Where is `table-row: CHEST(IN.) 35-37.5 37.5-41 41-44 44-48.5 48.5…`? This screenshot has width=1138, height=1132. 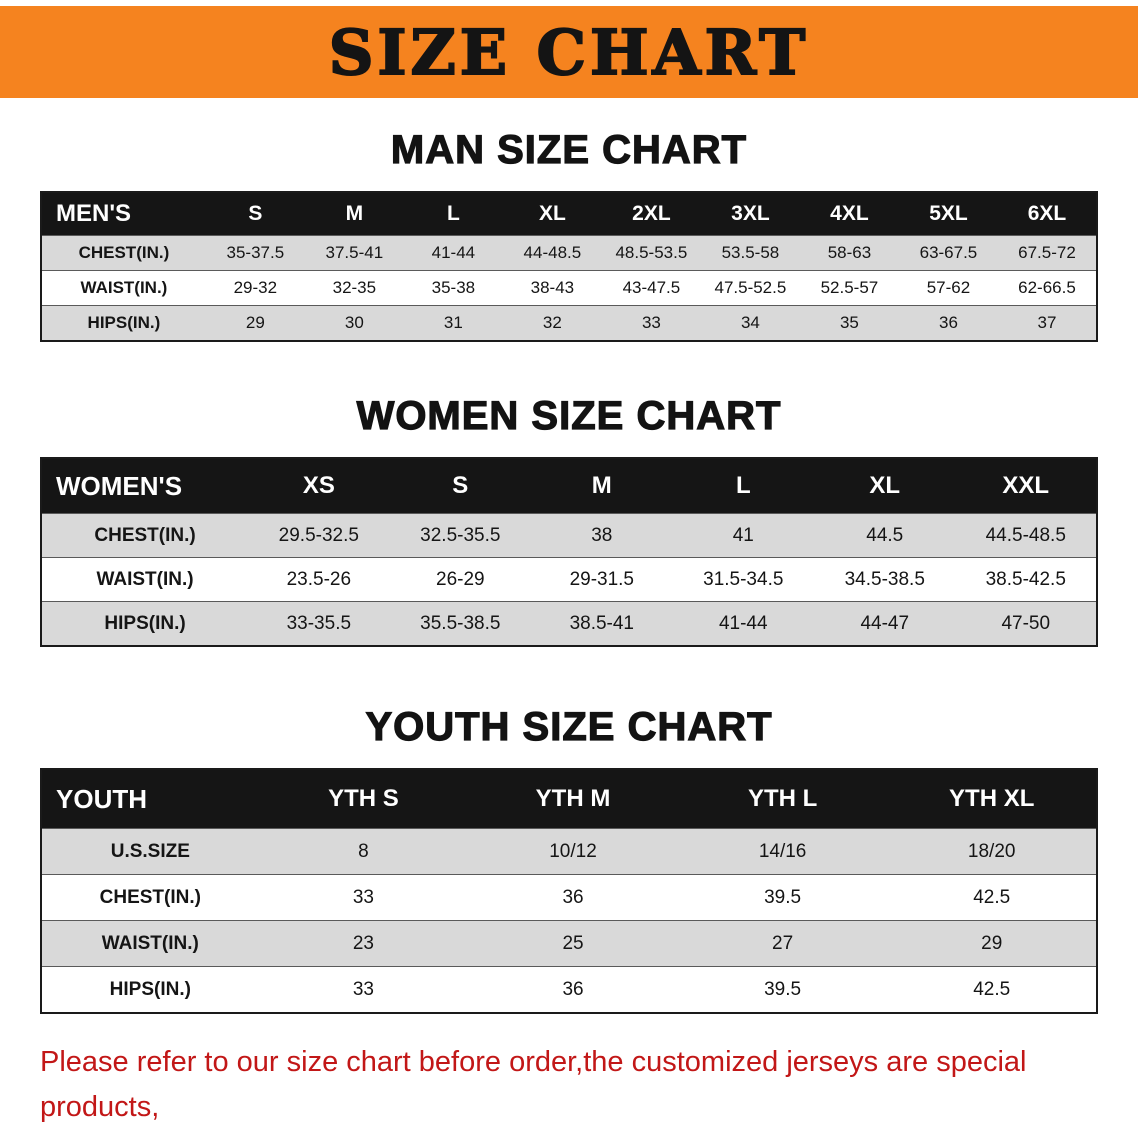
table-row: CHEST(IN.) 35-37.5 37.5-41 41-44 44-48.5 48.5… is located at coordinates (569, 253).